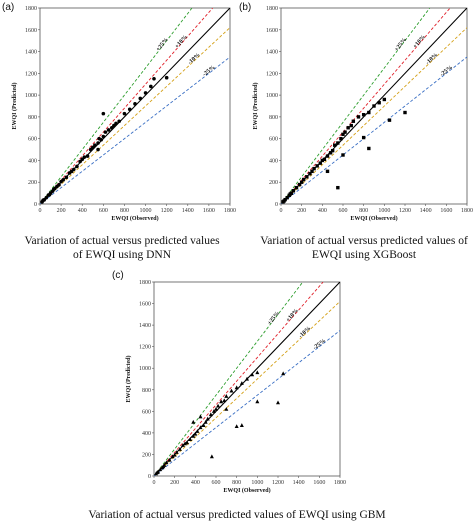 This screenshot has width=474, height=528. Describe the element at coordinates (343, 211) in the screenshot. I see `x-tick-label: 600` at that location.